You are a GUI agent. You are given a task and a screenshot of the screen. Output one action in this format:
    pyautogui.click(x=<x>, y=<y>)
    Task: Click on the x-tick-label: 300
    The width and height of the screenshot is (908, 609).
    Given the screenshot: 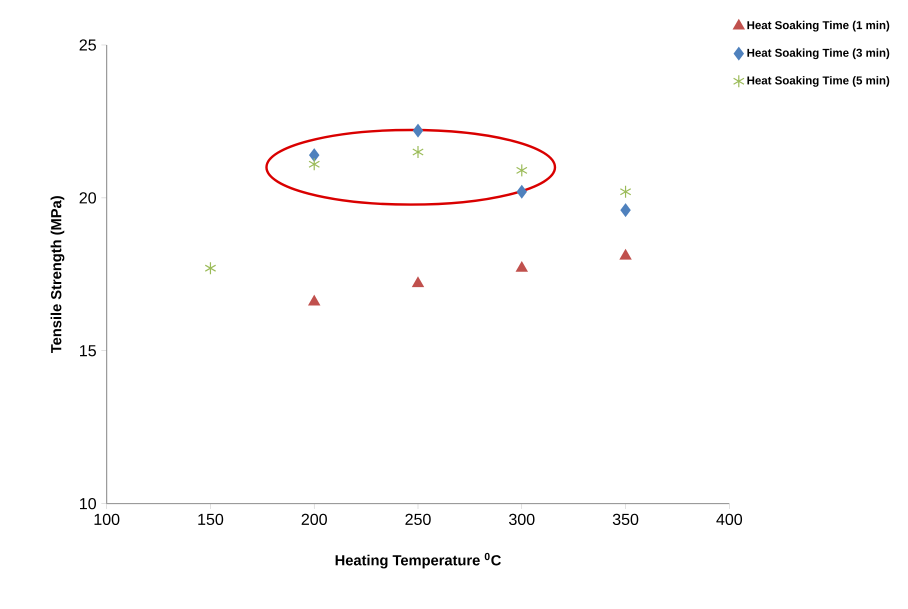 What is the action you would take?
    pyautogui.click(x=522, y=520)
    